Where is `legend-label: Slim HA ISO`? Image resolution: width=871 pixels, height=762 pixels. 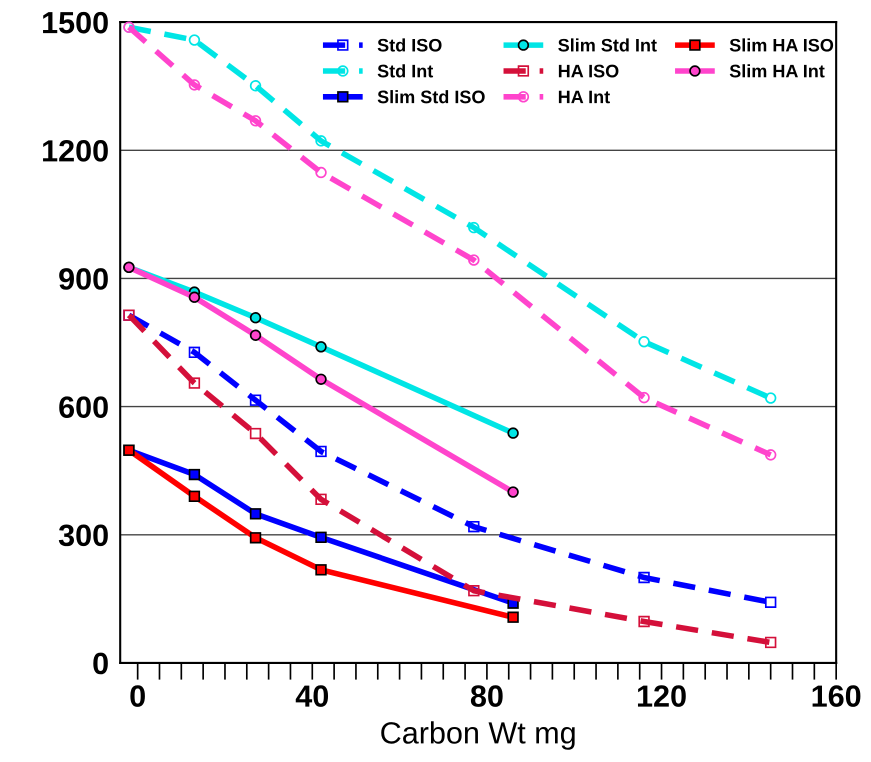
legend-label: Slim HA ISO is located at coordinates (782, 45).